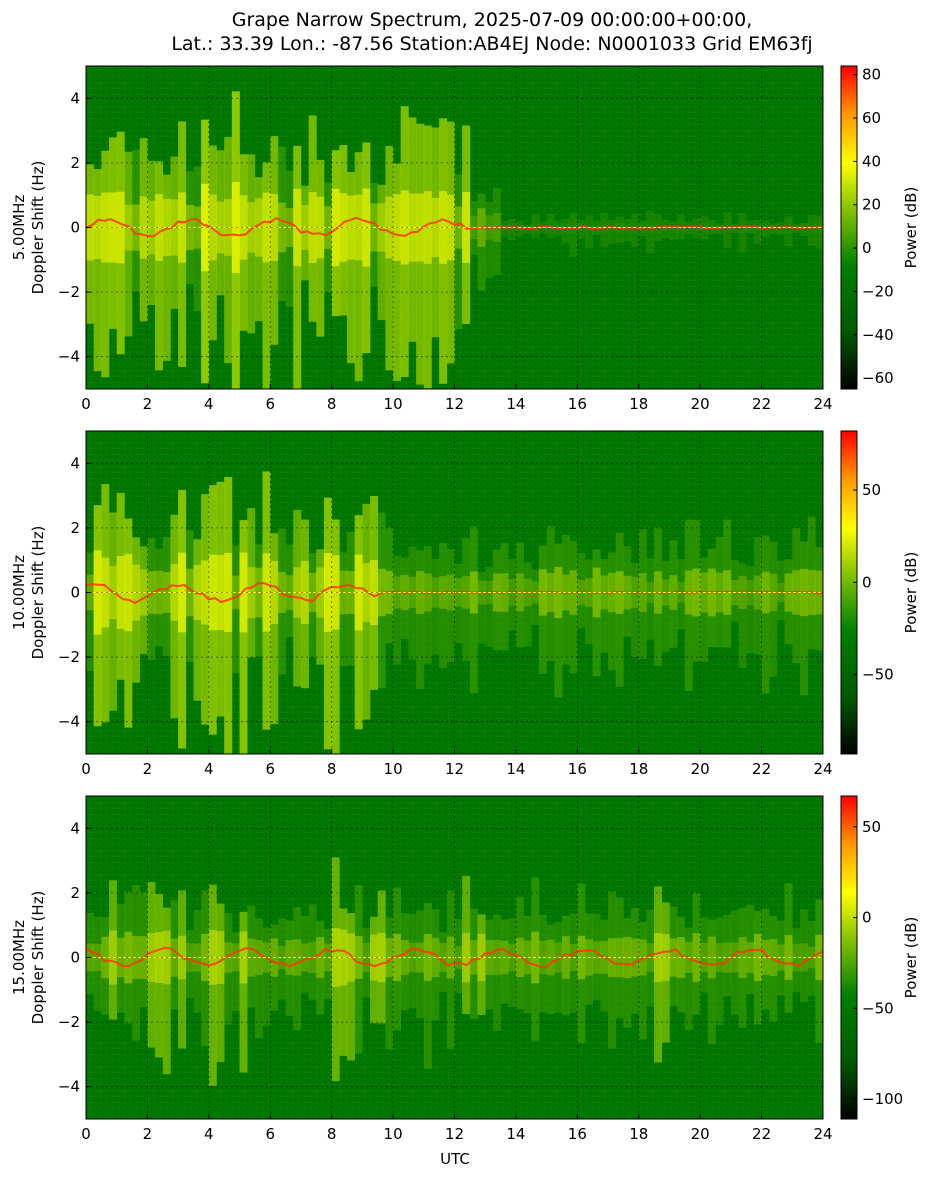 This screenshot has height=1178, width=942. Describe the element at coordinates (880, 227) in the screenshot. I see `colorbar: 80 60 40 20 0 −20 −40 −60 Power (dB)` at that location.